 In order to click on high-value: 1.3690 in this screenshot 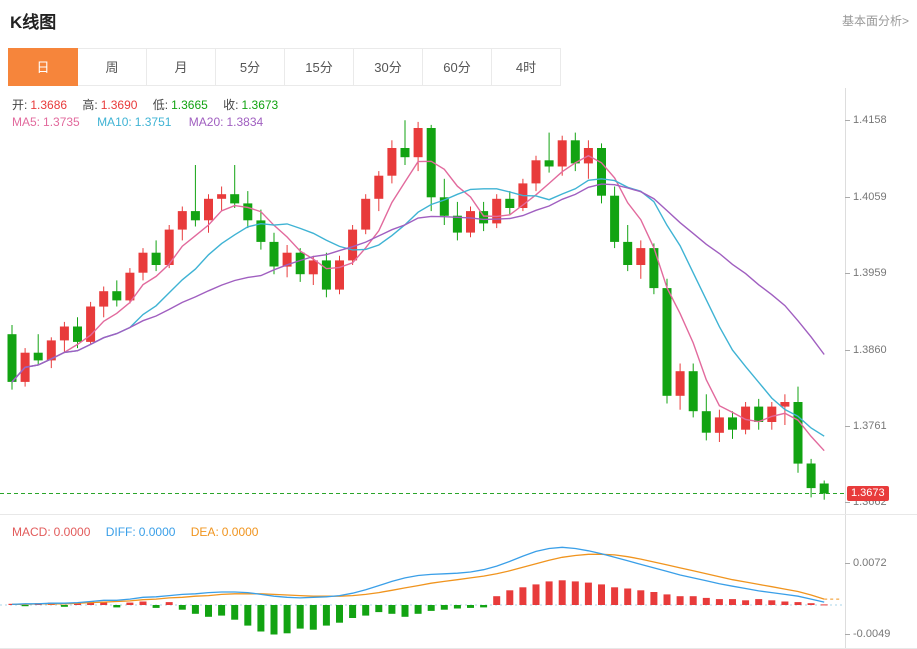, I will do `click(119, 105)`.